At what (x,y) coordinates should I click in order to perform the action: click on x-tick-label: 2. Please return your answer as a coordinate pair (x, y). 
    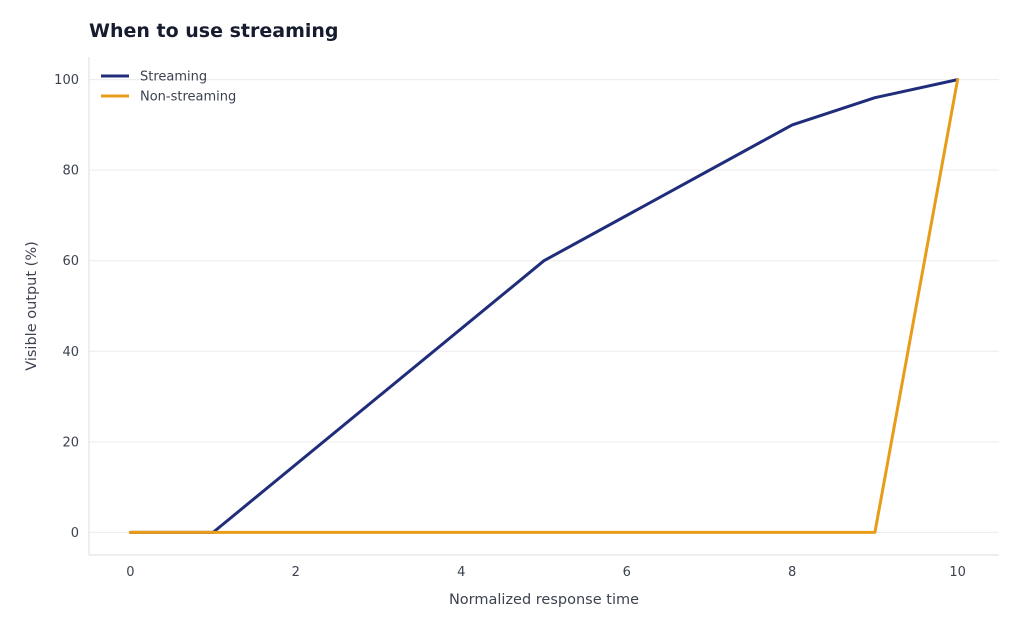
    Looking at the image, I should click on (296, 572).